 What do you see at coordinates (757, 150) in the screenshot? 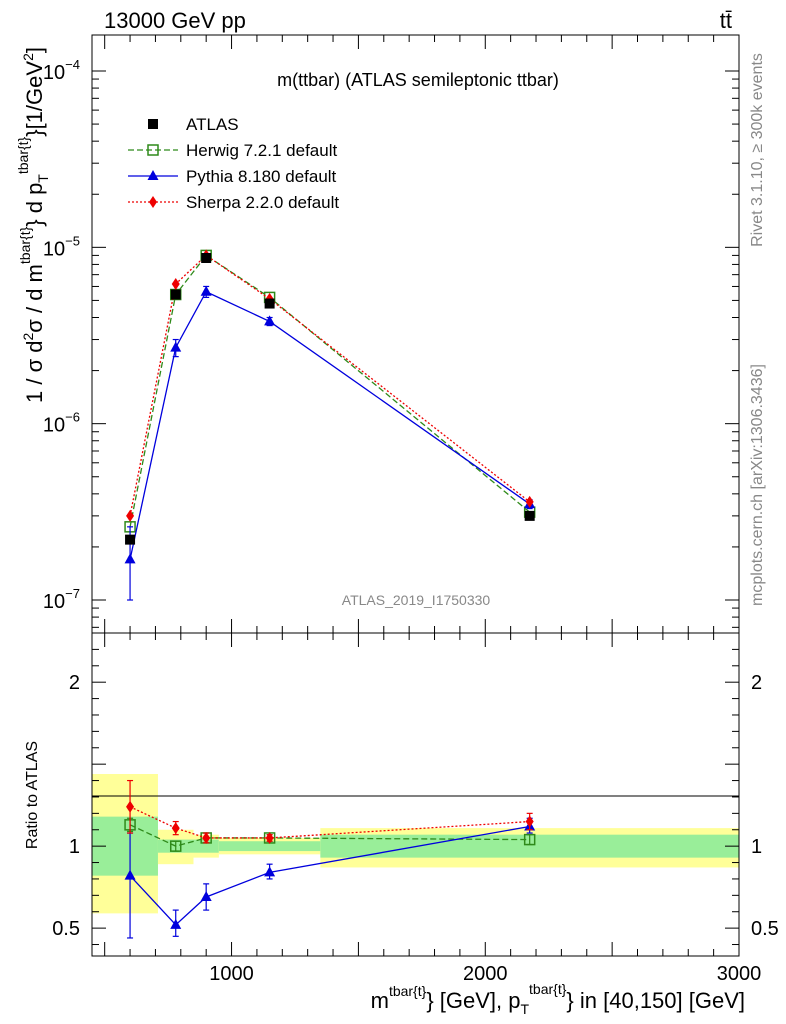
I see `rivet-label: Rivet 3.1.10, ≥ 300k events` at bounding box center [757, 150].